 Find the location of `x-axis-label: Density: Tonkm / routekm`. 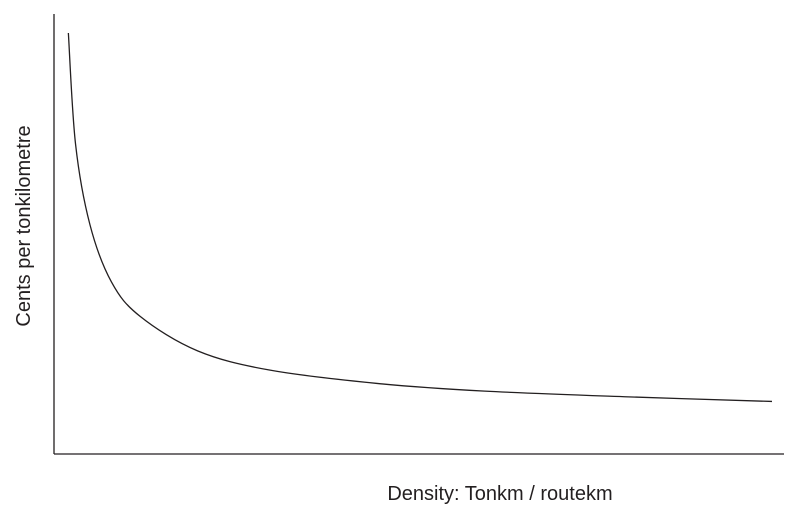

x-axis-label: Density: Tonkm / routekm is located at coordinates (499, 494).